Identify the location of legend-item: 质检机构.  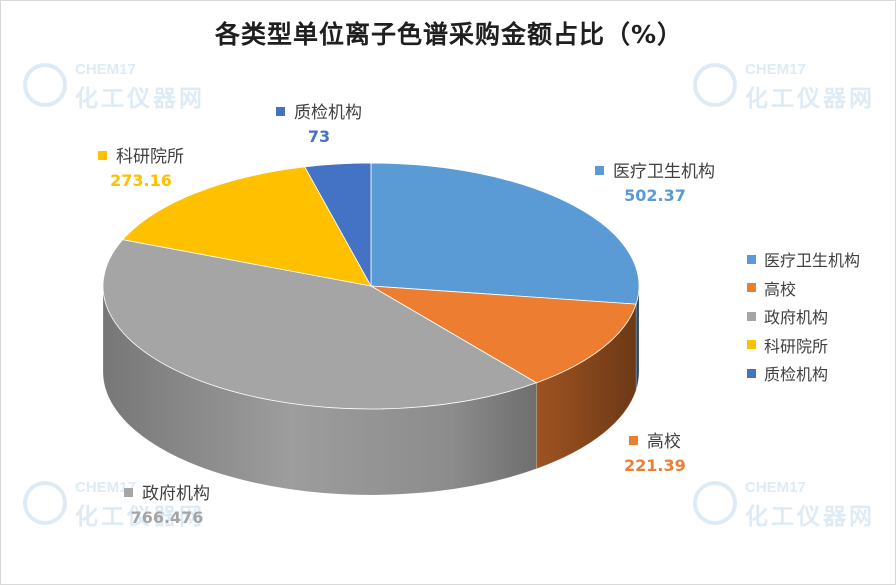
(803, 373).